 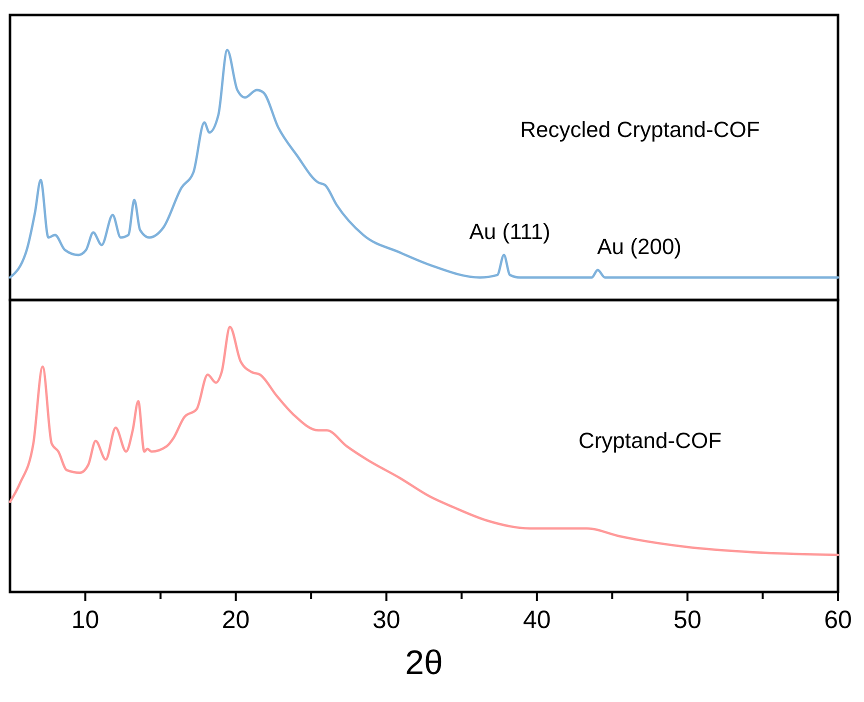 I want to click on text: Cryptand-COF, so click(x=650, y=440).